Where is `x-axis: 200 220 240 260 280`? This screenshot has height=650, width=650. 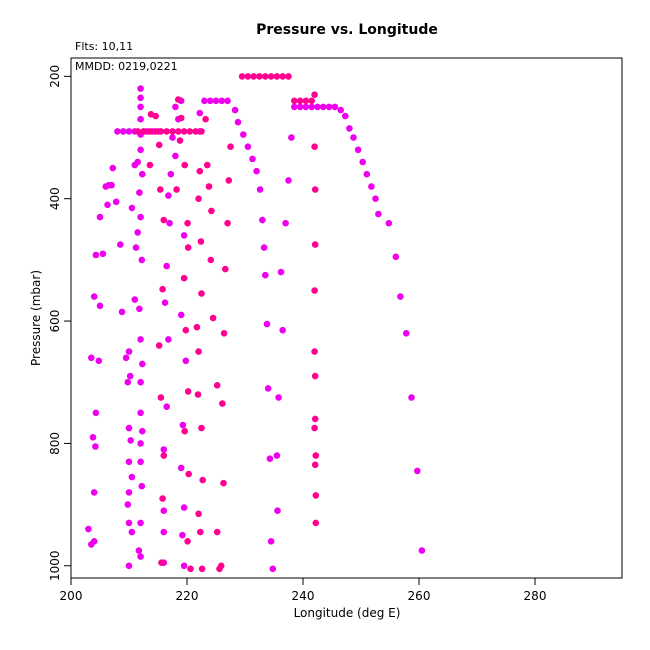
x-axis: 200 220 240 260 280 is located at coordinates (303, 590).